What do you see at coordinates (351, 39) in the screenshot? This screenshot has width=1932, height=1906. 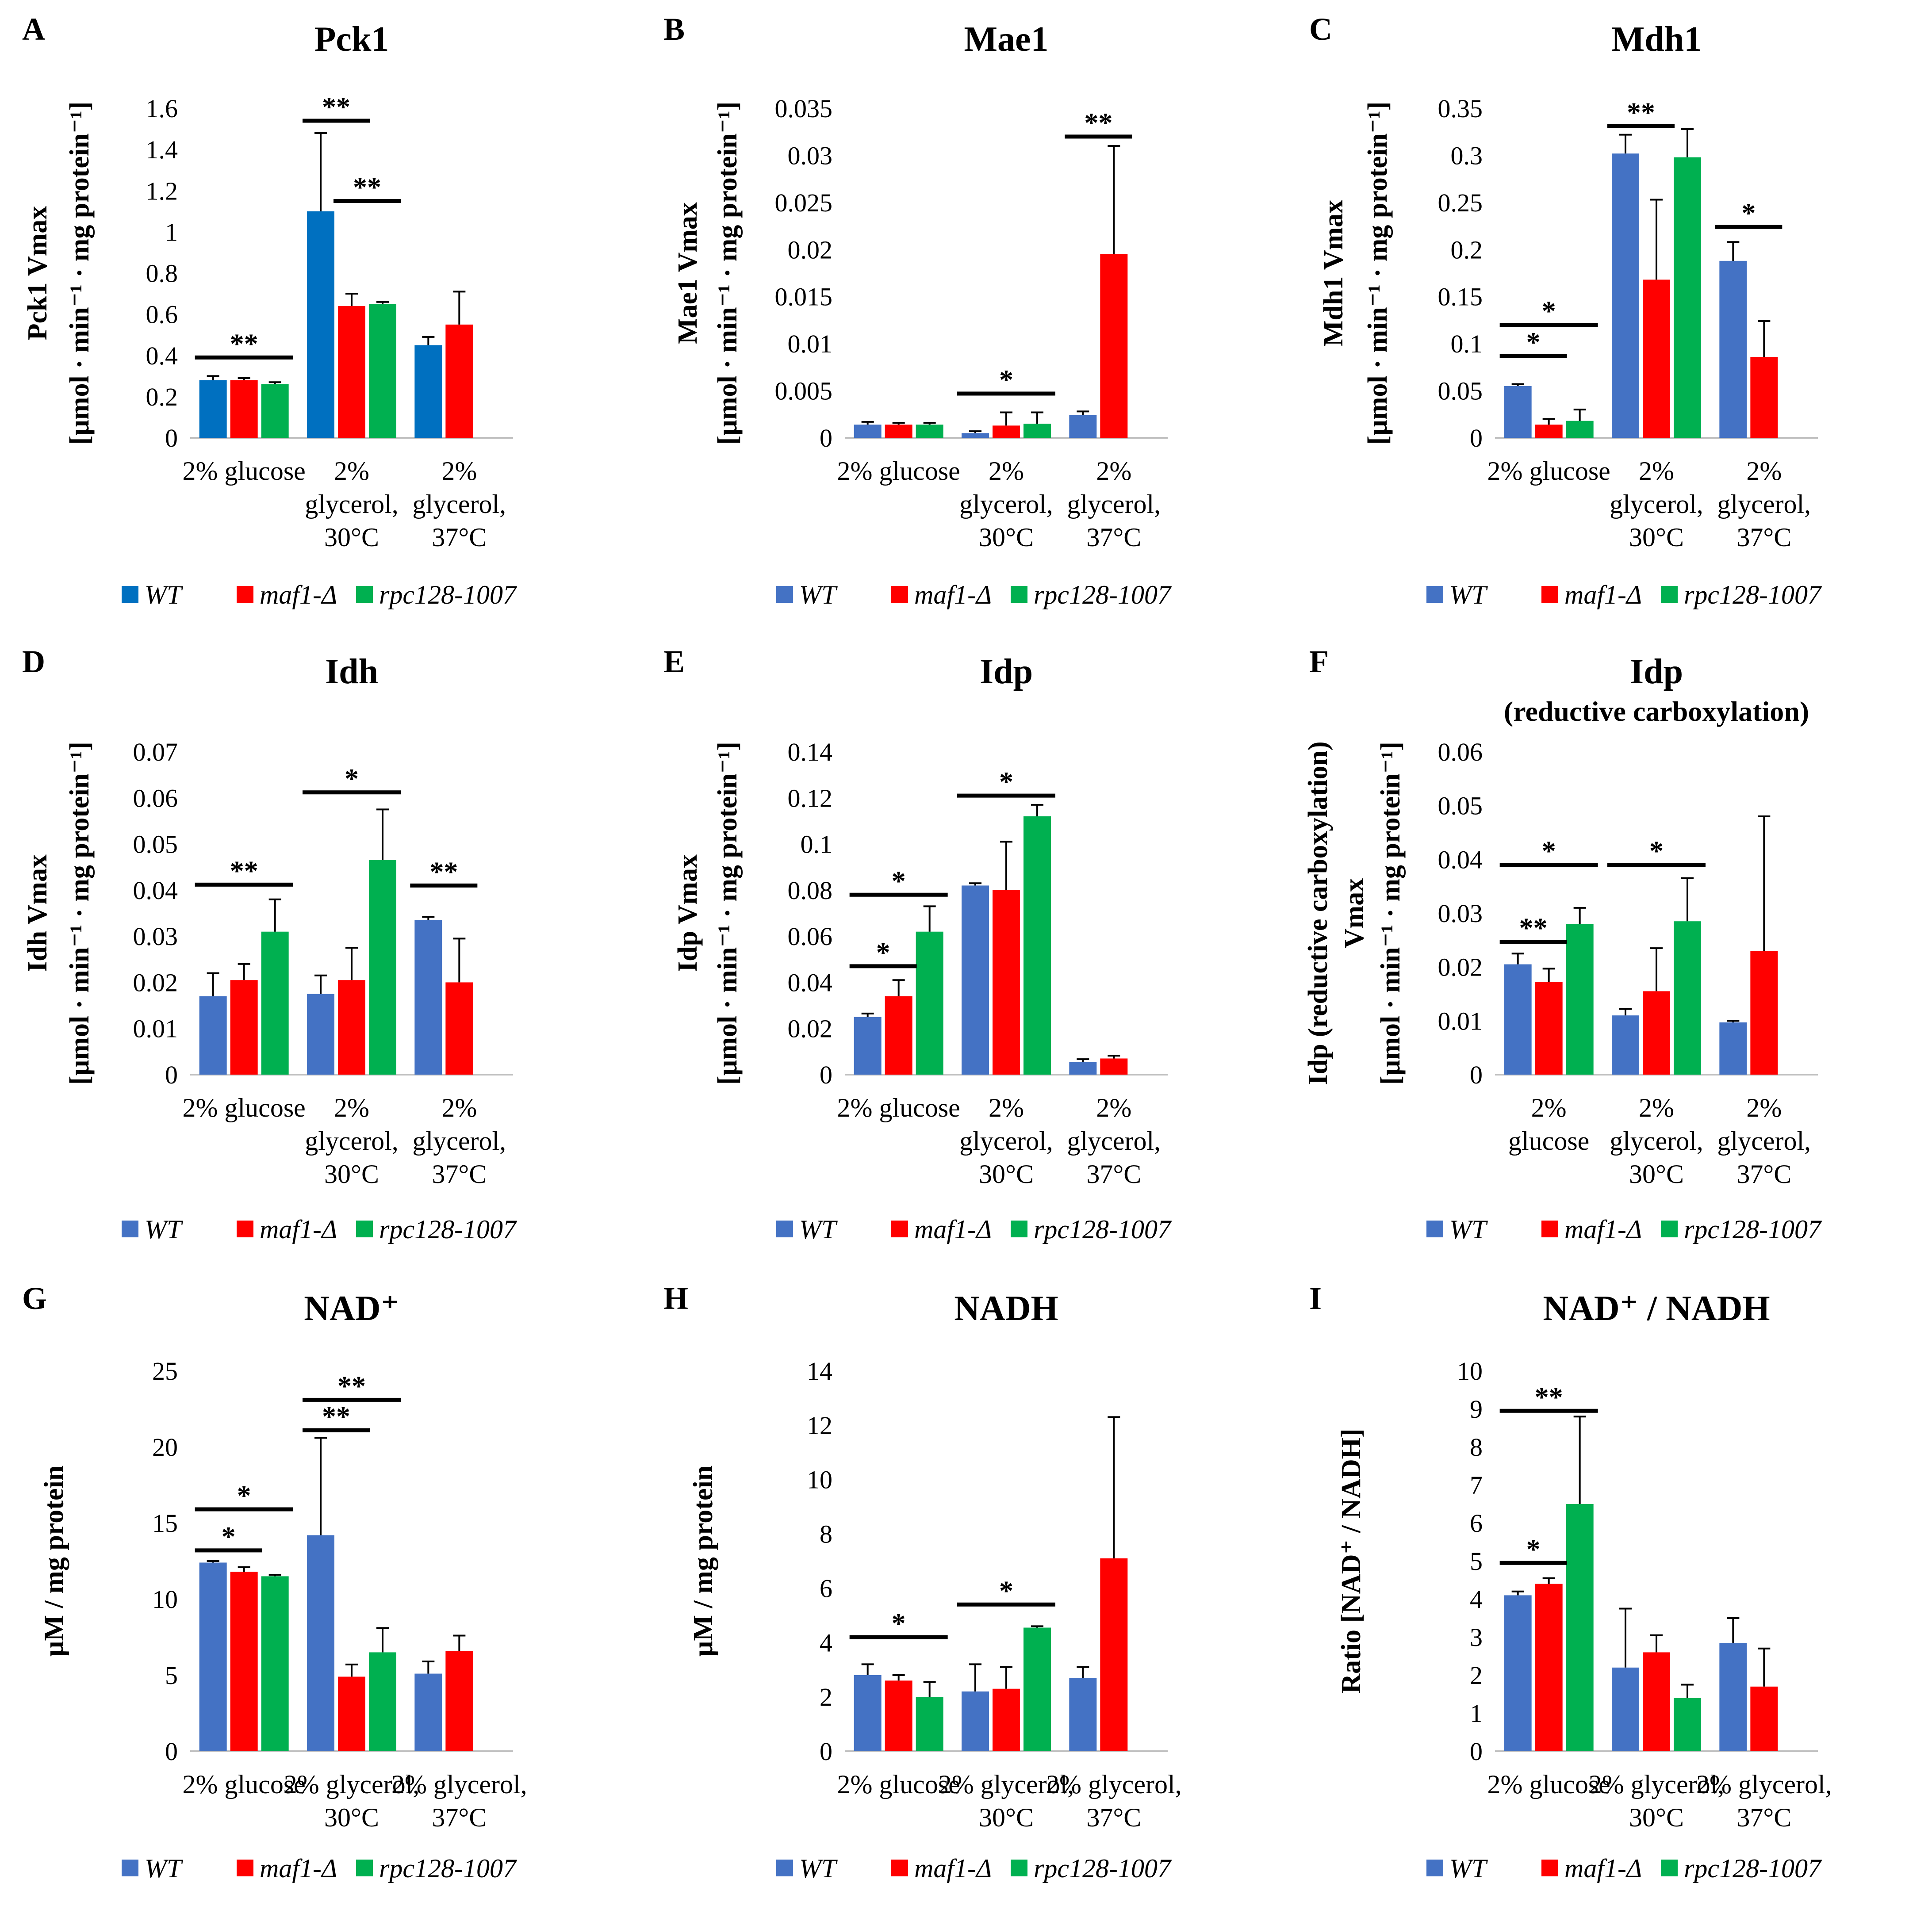 I see `chart-title: Pck1` at bounding box center [351, 39].